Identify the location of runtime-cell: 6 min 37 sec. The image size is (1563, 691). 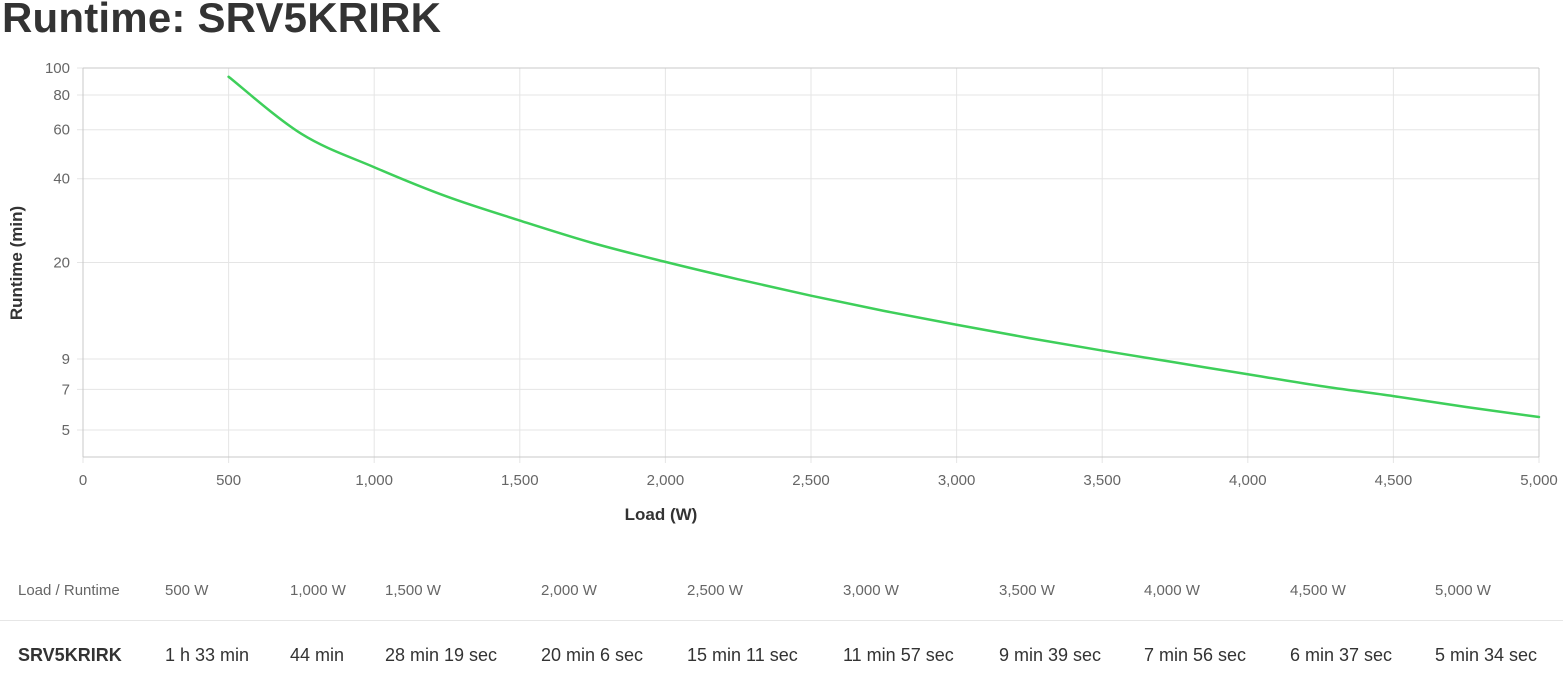
(1341, 654).